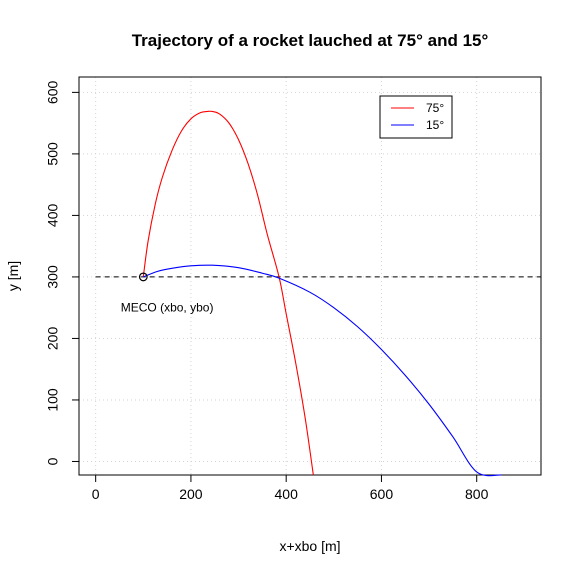 This screenshot has height=574, width=581. I want to click on x-tick-label-3: 600, so click(382, 494).